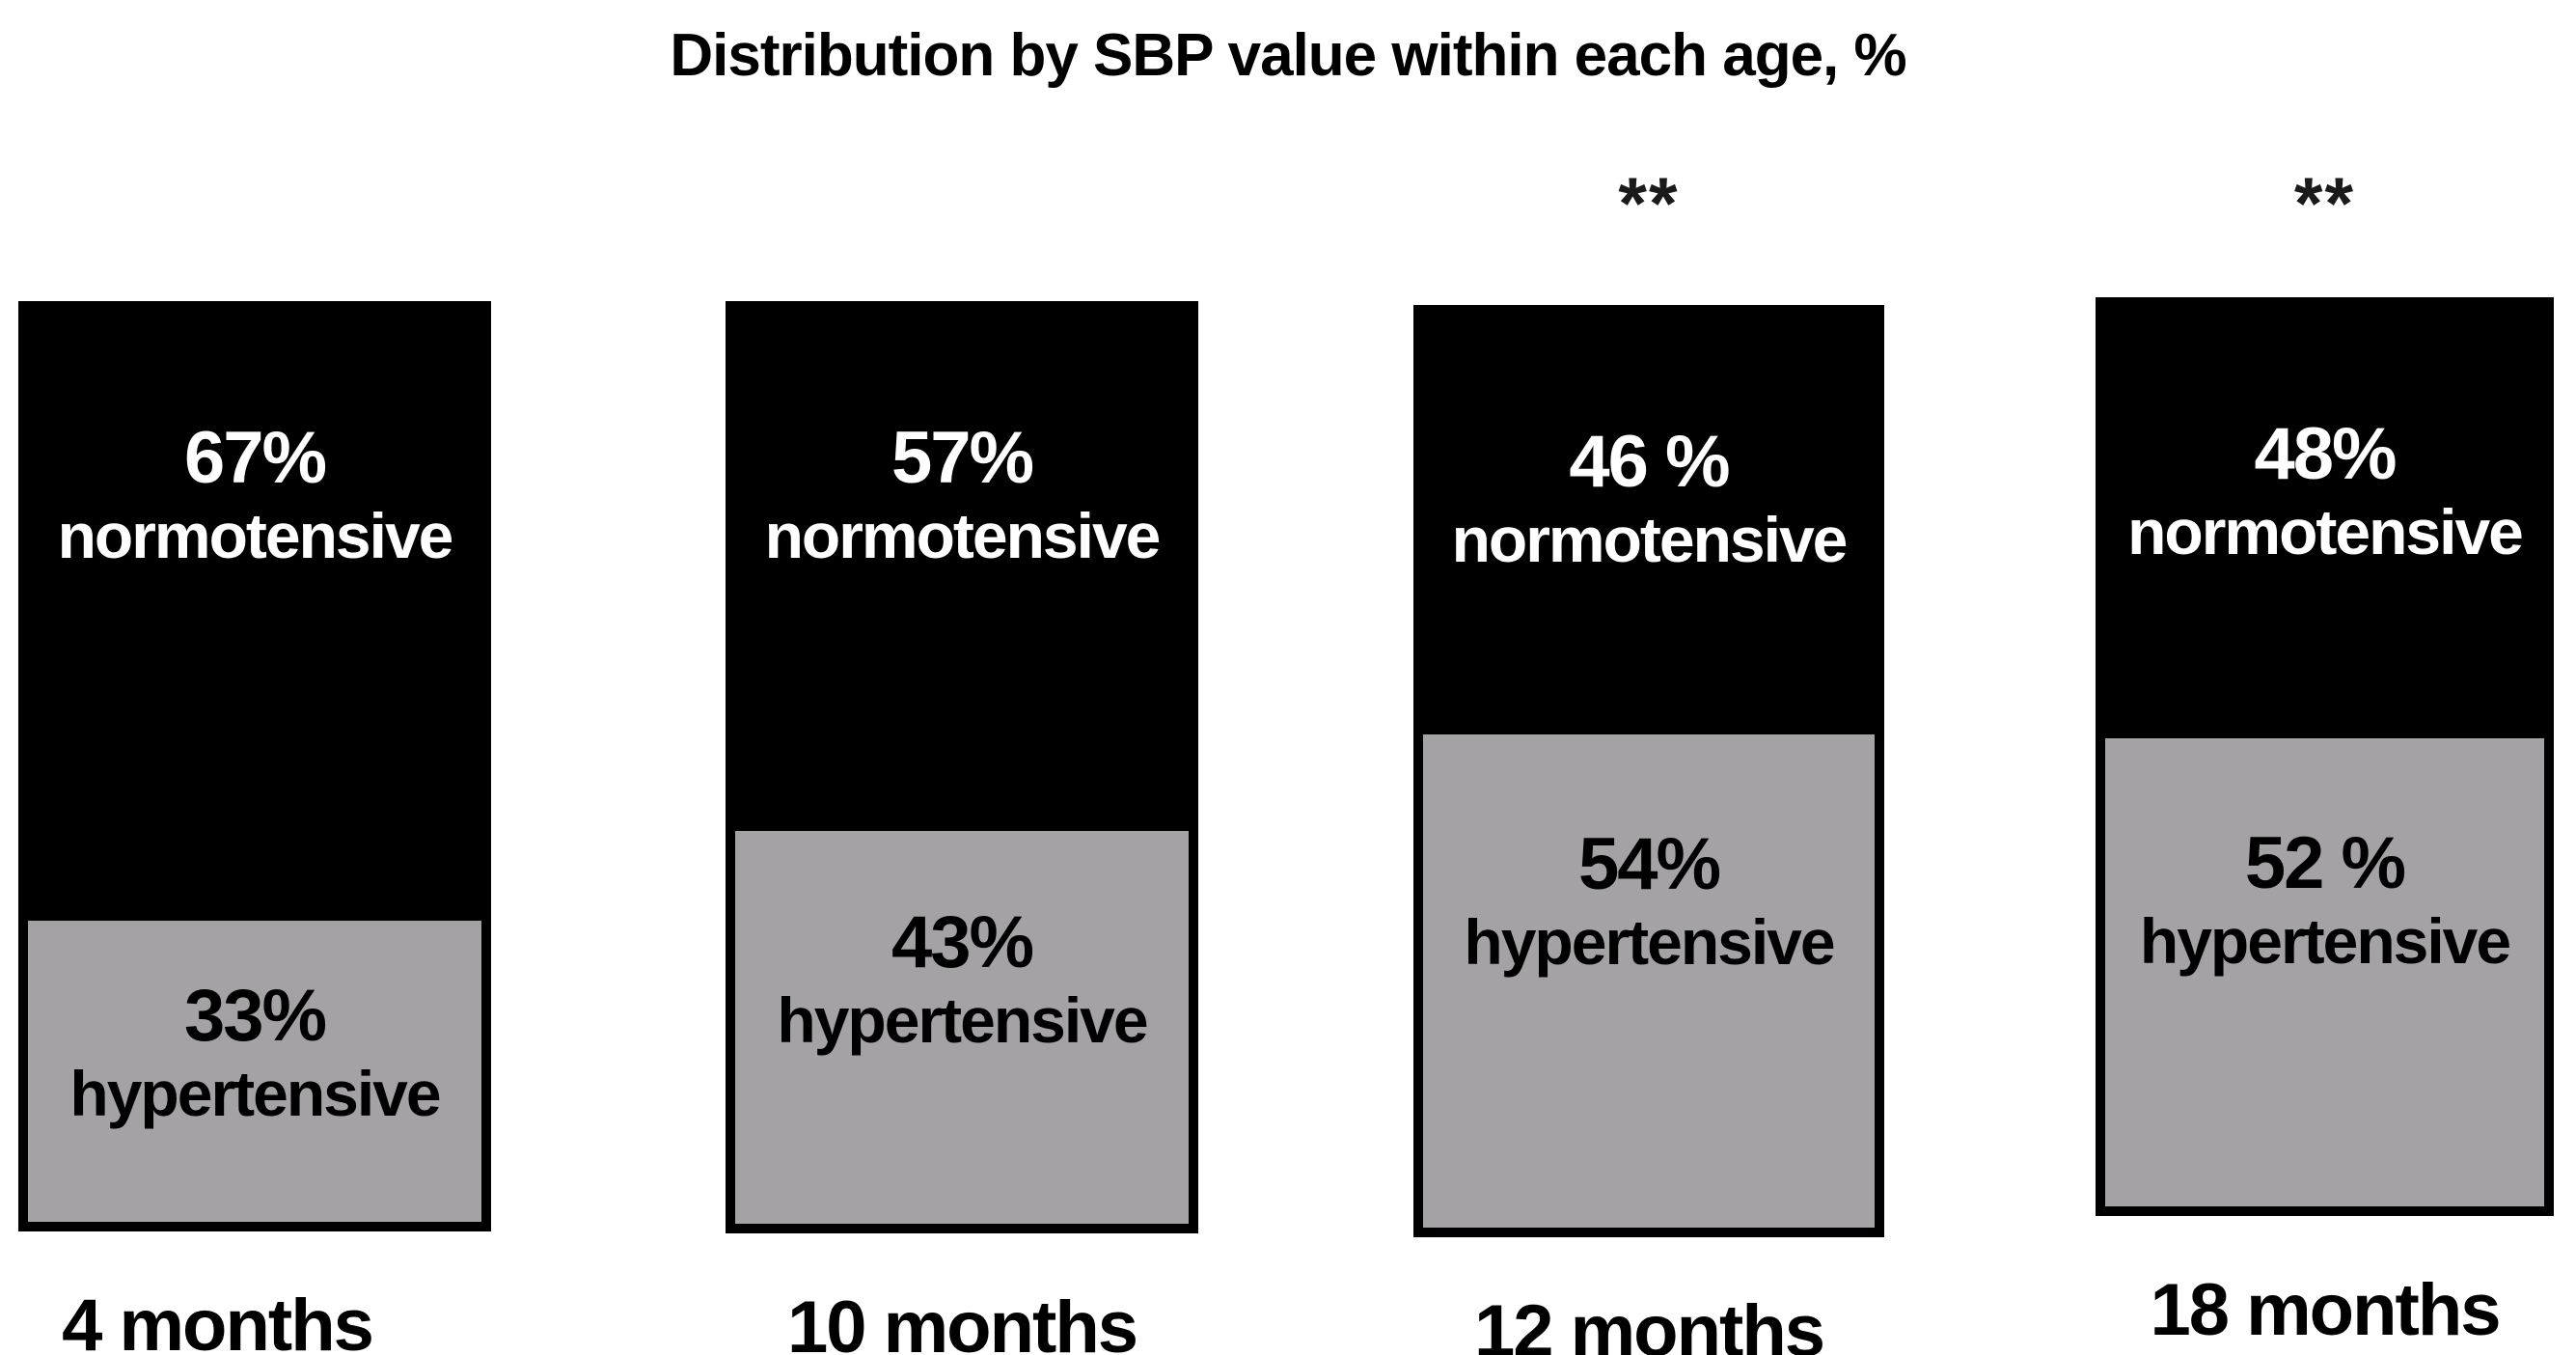 The image size is (2576, 1355). I want to click on significance-marker-18-months: **, so click(2324, 204).